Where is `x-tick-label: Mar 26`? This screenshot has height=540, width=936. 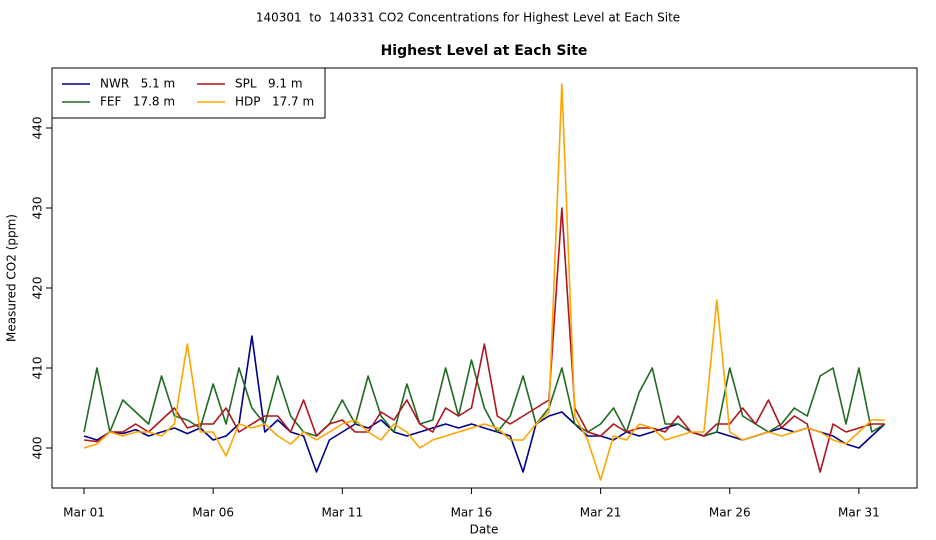
x-tick-label: Mar 26 is located at coordinates (730, 513).